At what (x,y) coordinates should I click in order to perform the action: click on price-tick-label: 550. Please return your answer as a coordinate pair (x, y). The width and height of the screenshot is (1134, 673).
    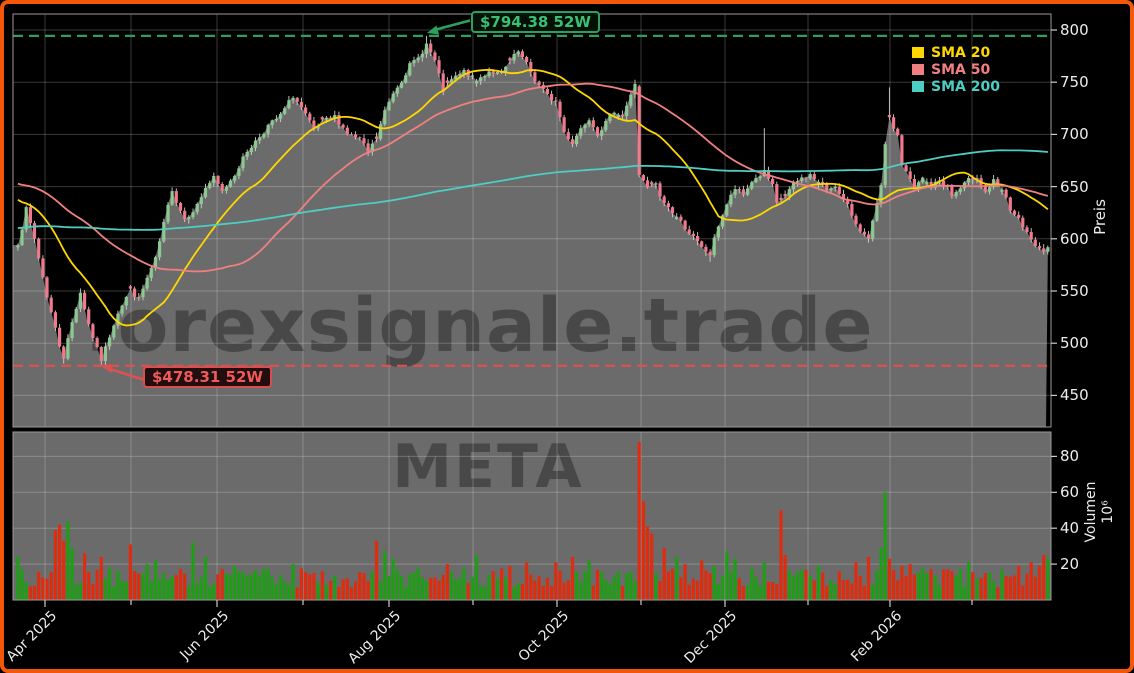
    Looking at the image, I should click on (1074, 291).